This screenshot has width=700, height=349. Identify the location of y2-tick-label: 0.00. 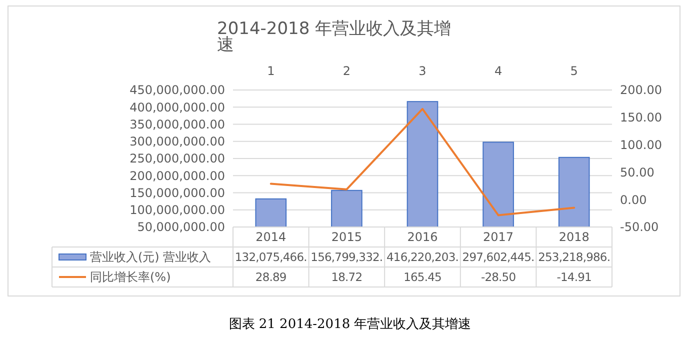
(633, 199).